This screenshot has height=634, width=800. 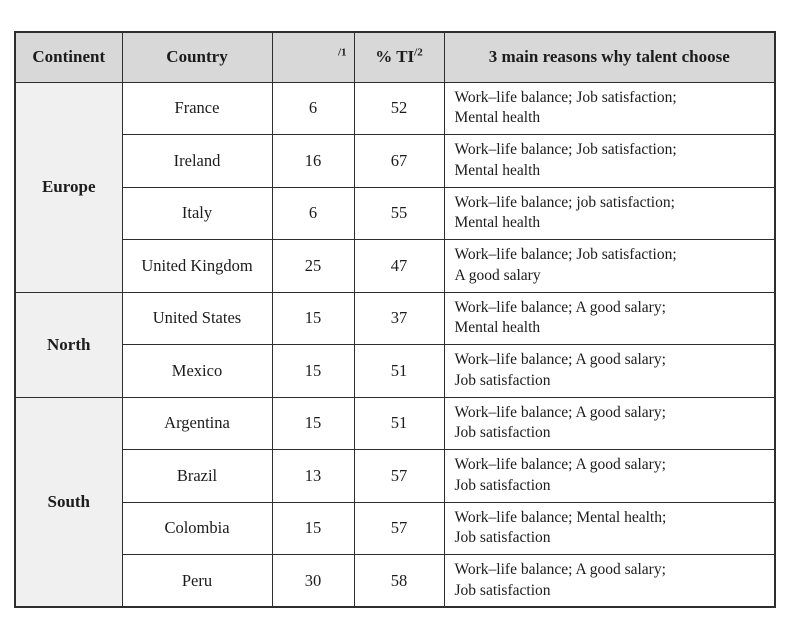 What do you see at coordinates (68, 344) in the screenshot?
I see `continent-cell: North` at bounding box center [68, 344].